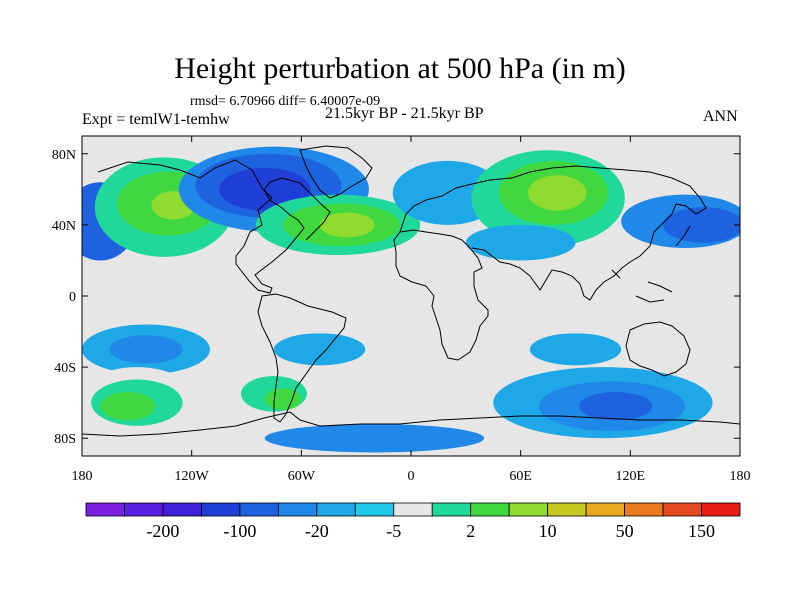  Describe the element at coordinates (319, 349) in the screenshot. I see `field-south-america-low` at that location.